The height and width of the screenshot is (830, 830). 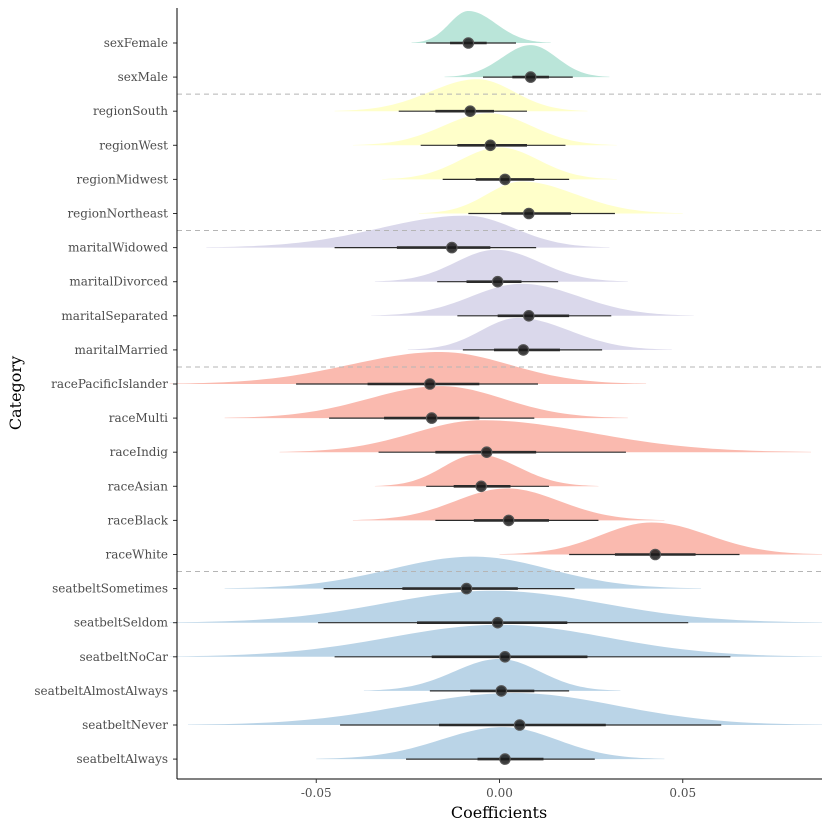 What do you see at coordinates (529, 315) in the screenshot?
I see `median-point-maritalseparated` at bounding box center [529, 315].